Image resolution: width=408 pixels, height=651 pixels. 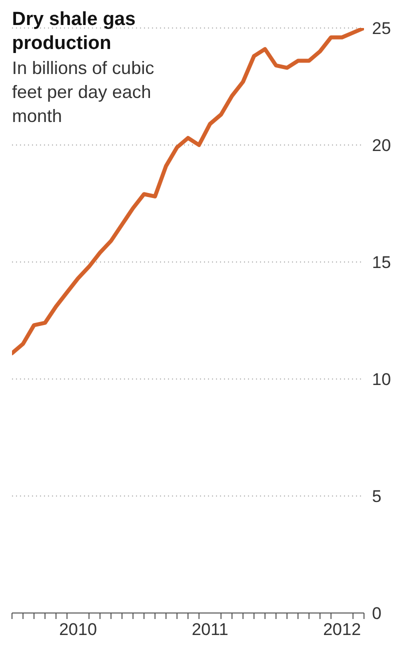 I want to click on y-tick-label: 10, so click(x=381, y=380).